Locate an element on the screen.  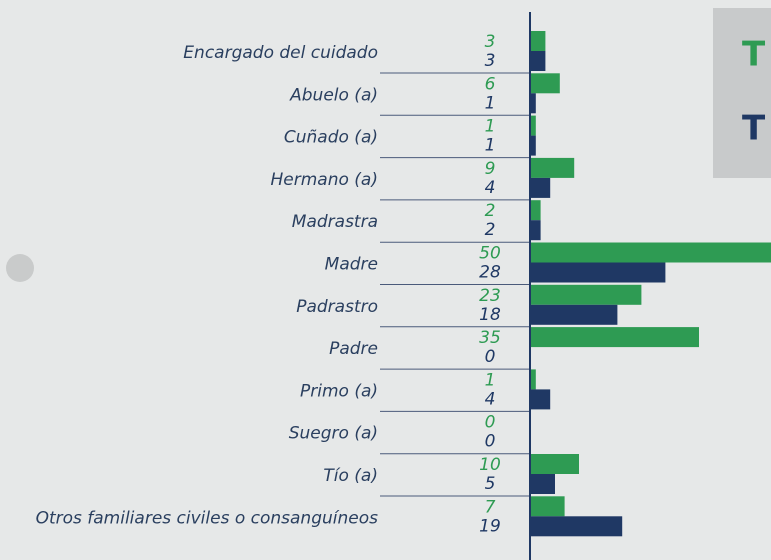
category-label: Tío (a) is located at coordinates (350, 476).